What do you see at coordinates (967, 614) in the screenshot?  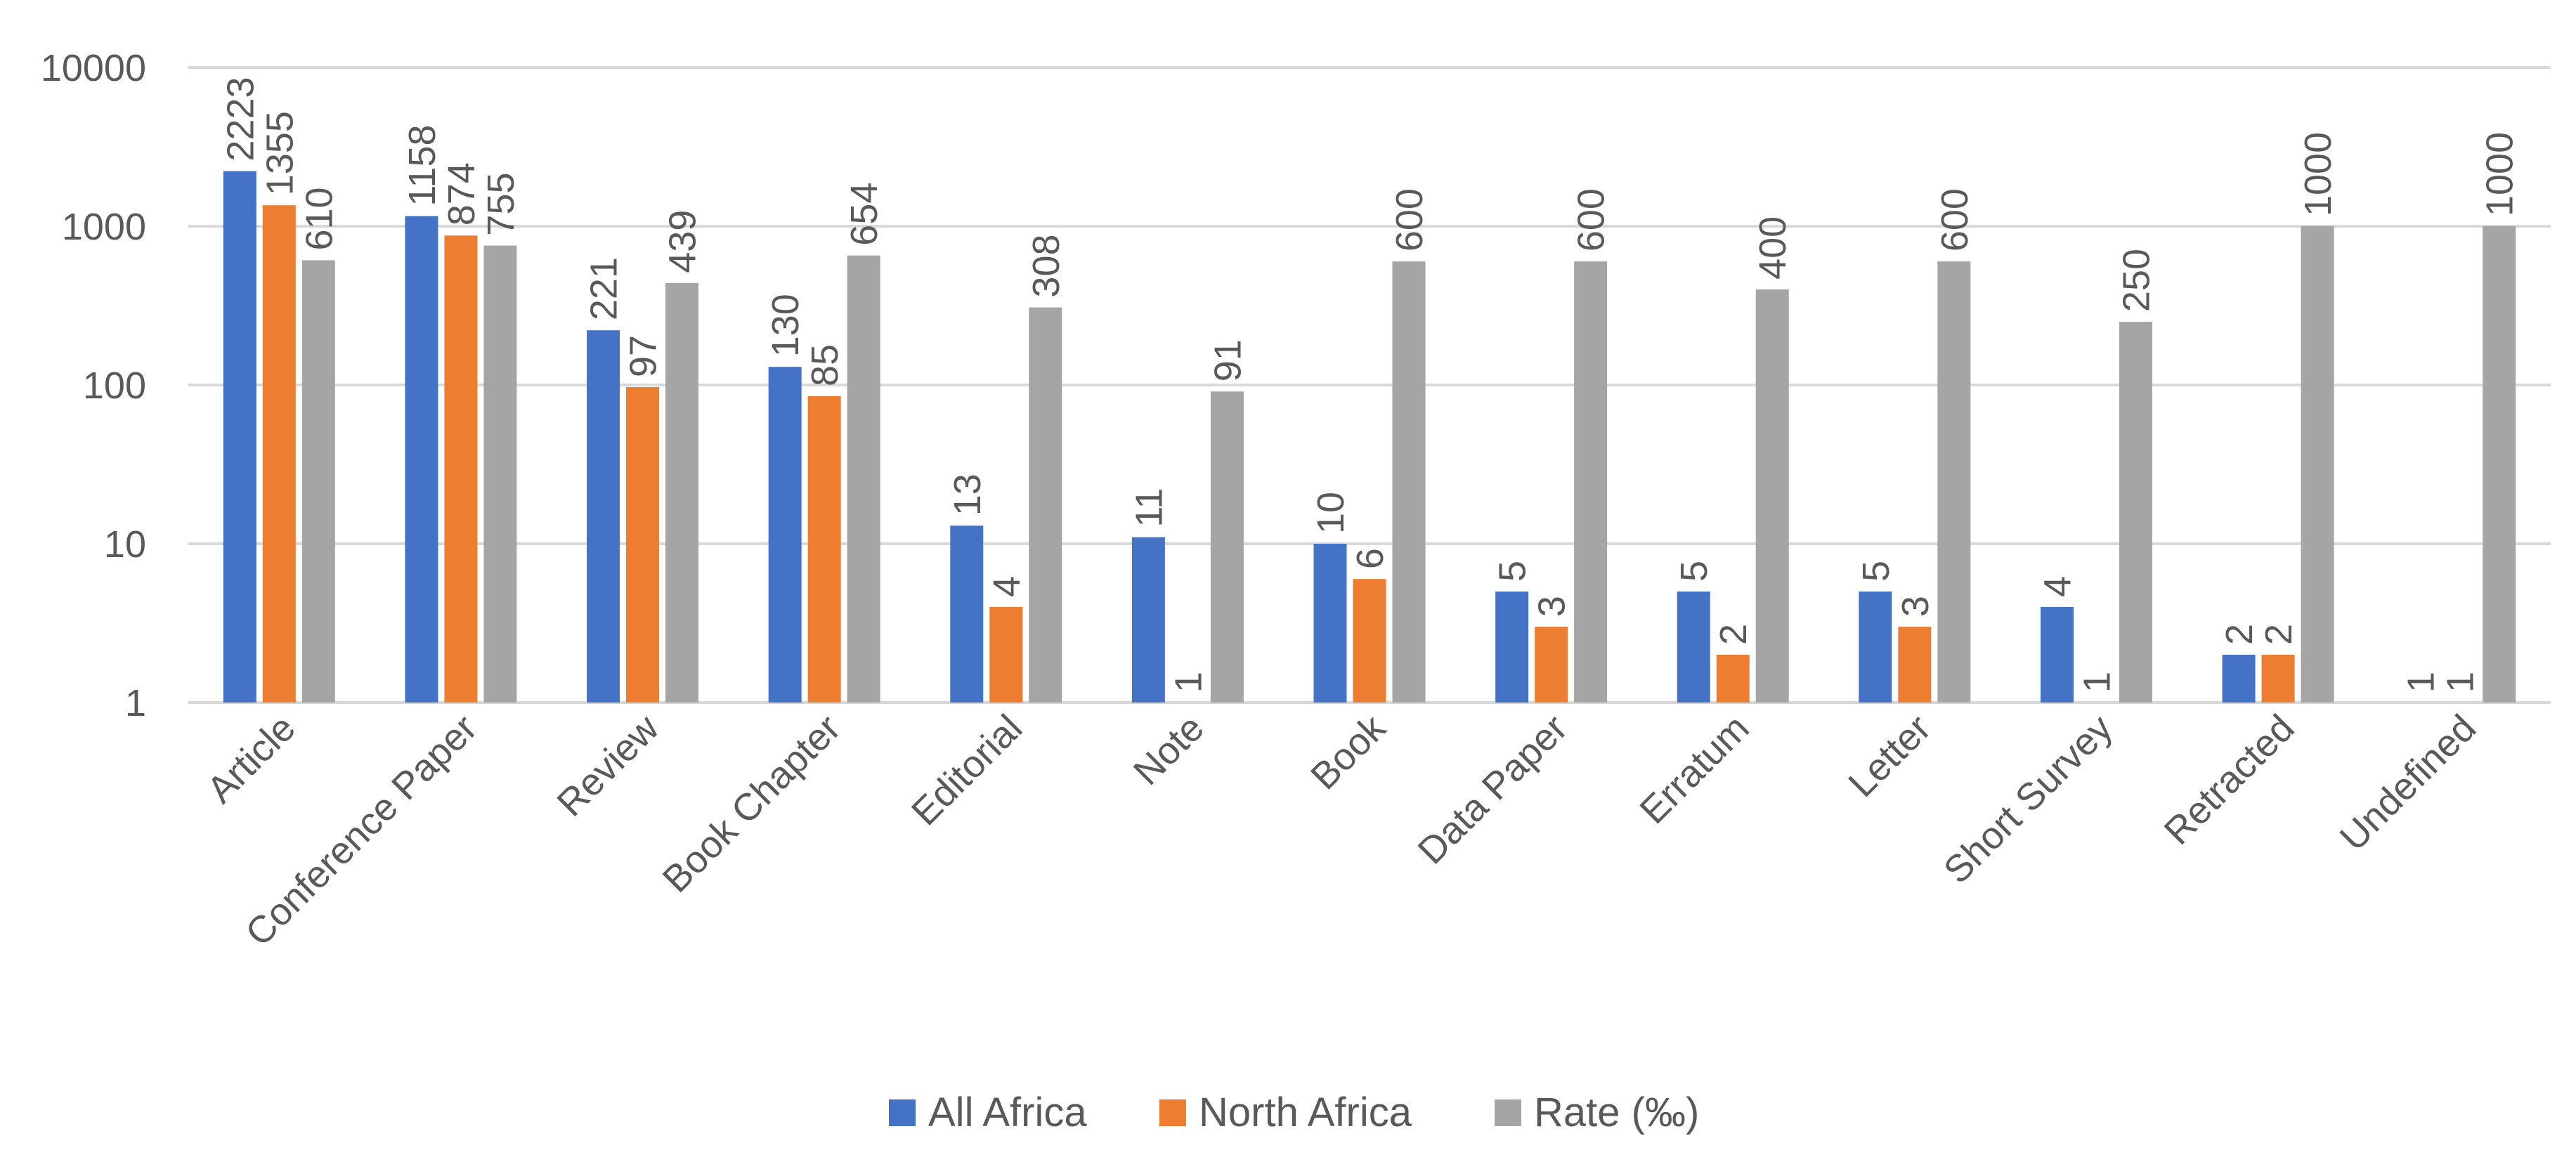 I see `bar-all-africa-editorial` at bounding box center [967, 614].